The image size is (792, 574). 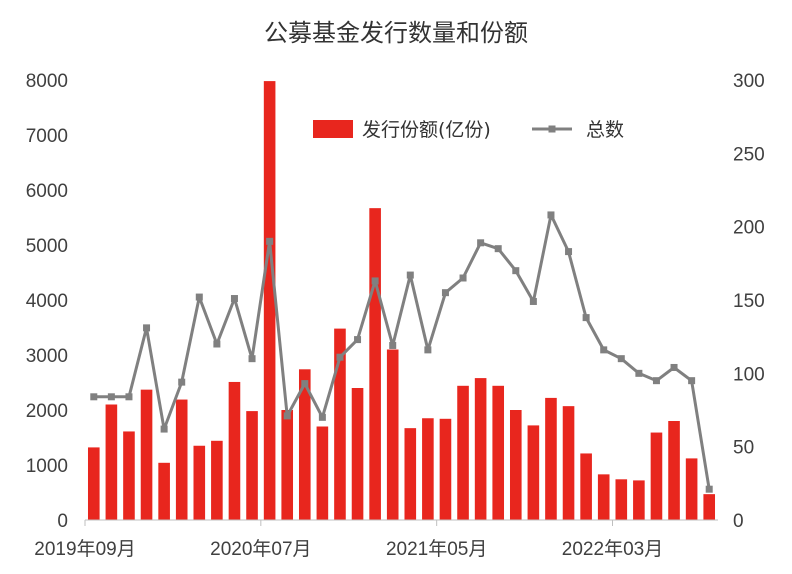 I want to click on left-tick-label: 6000, so click(x=47, y=191).